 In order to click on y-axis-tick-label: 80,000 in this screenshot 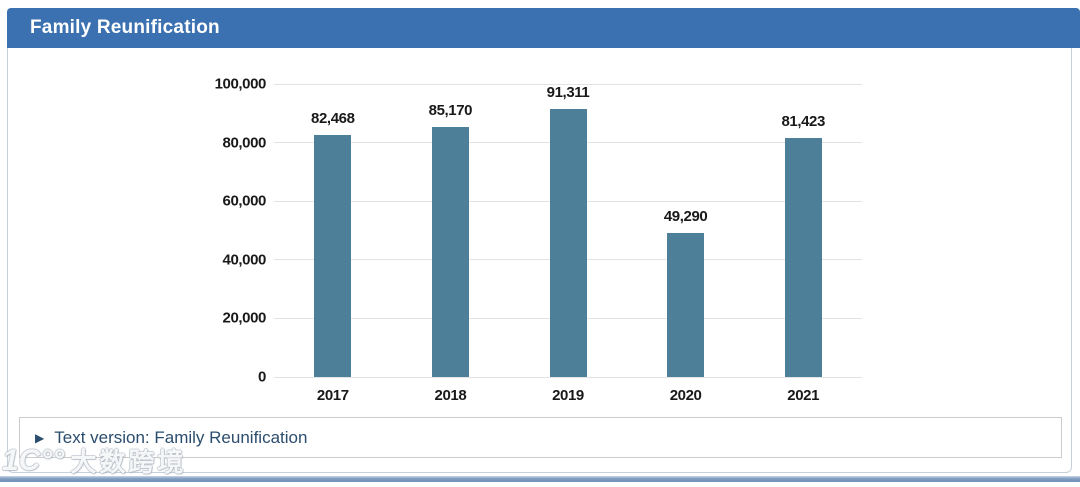, I will do `click(244, 143)`.